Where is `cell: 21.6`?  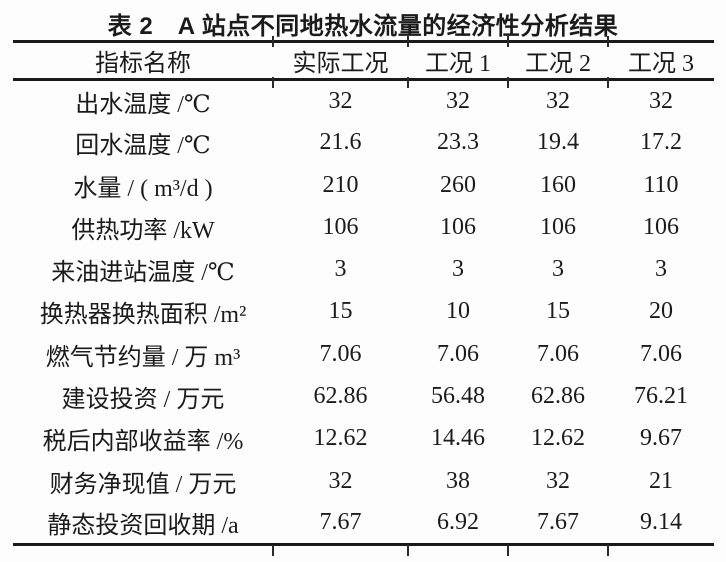
cell: 21.6 is located at coordinates (340, 142).